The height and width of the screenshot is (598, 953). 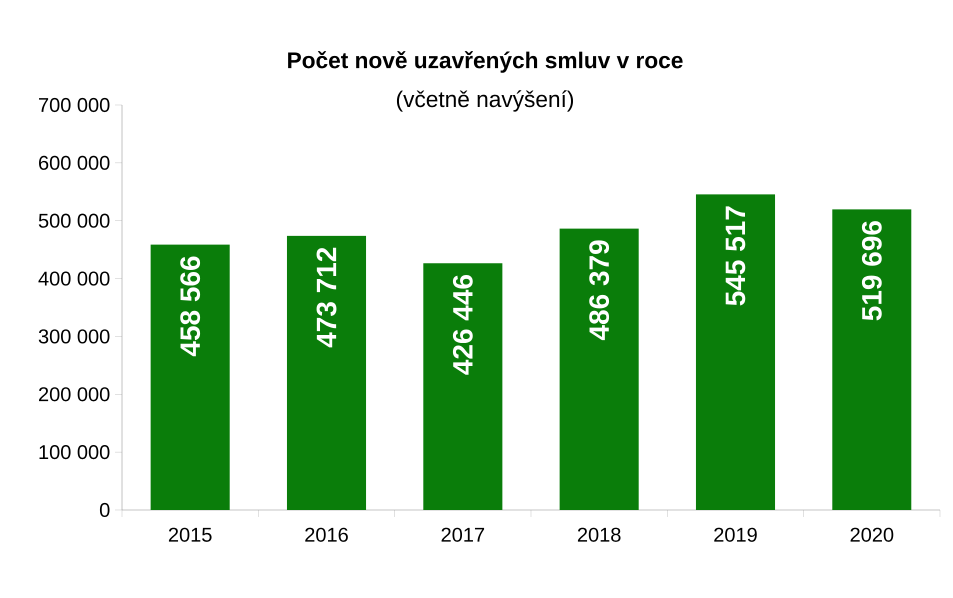 What do you see at coordinates (74, 221) in the screenshot?
I see `y-tick-label: 500 000` at bounding box center [74, 221].